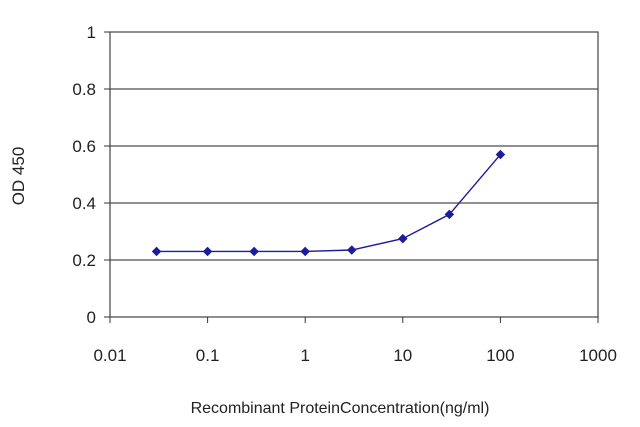  What do you see at coordinates (304, 355) in the screenshot?
I see `x-tick-label: 1` at bounding box center [304, 355].